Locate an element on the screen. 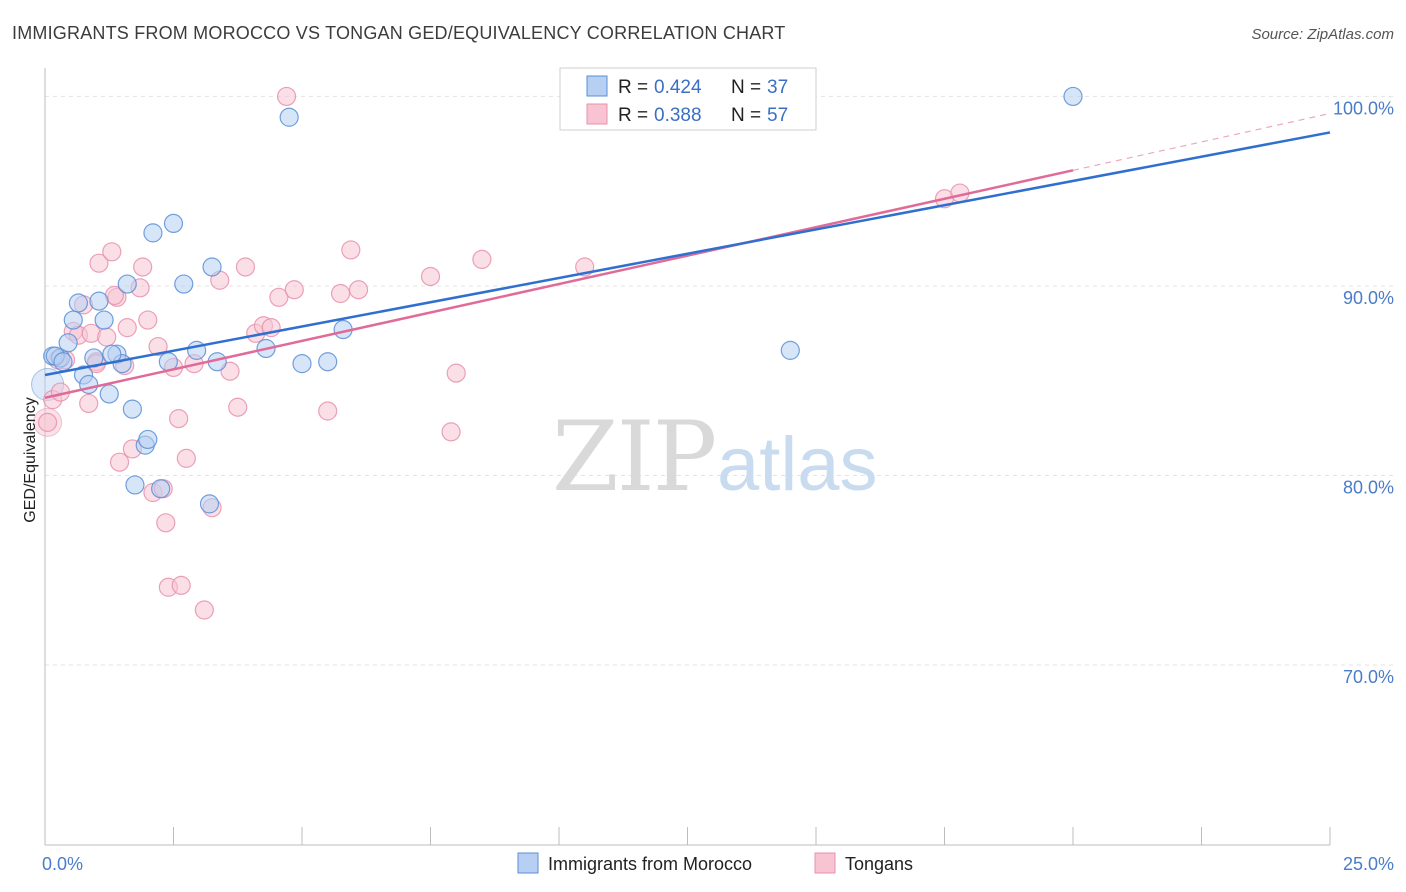 The width and height of the screenshot is (1406, 892). top-legend: R = 0.424 N = 37 R = 0.388 N = 57 is located at coordinates (688, 99).